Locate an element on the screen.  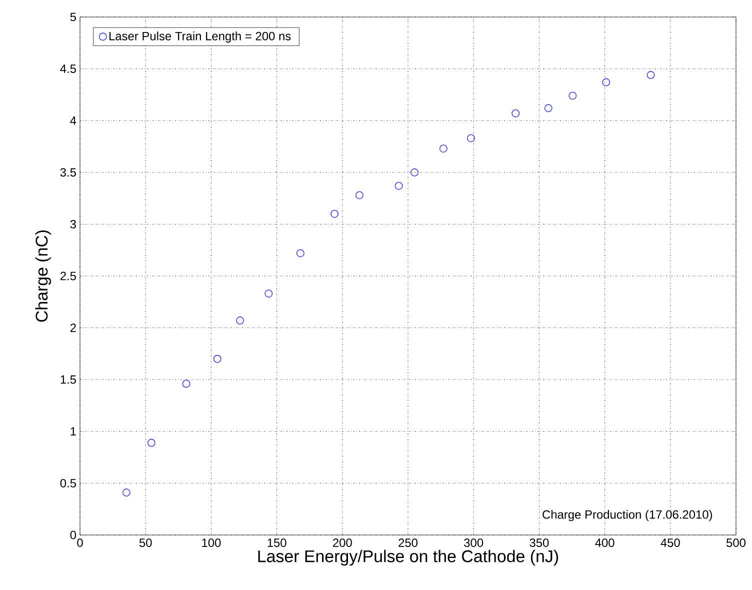
y-tick-label: 3.5 is located at coordinates (68, 172).